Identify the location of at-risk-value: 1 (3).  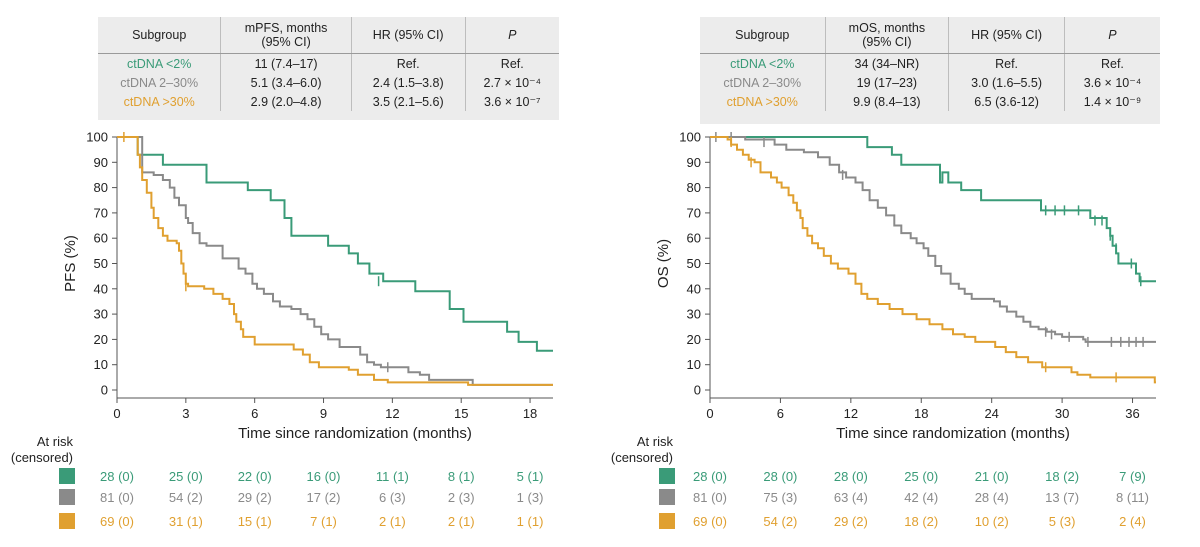
(530, 497).